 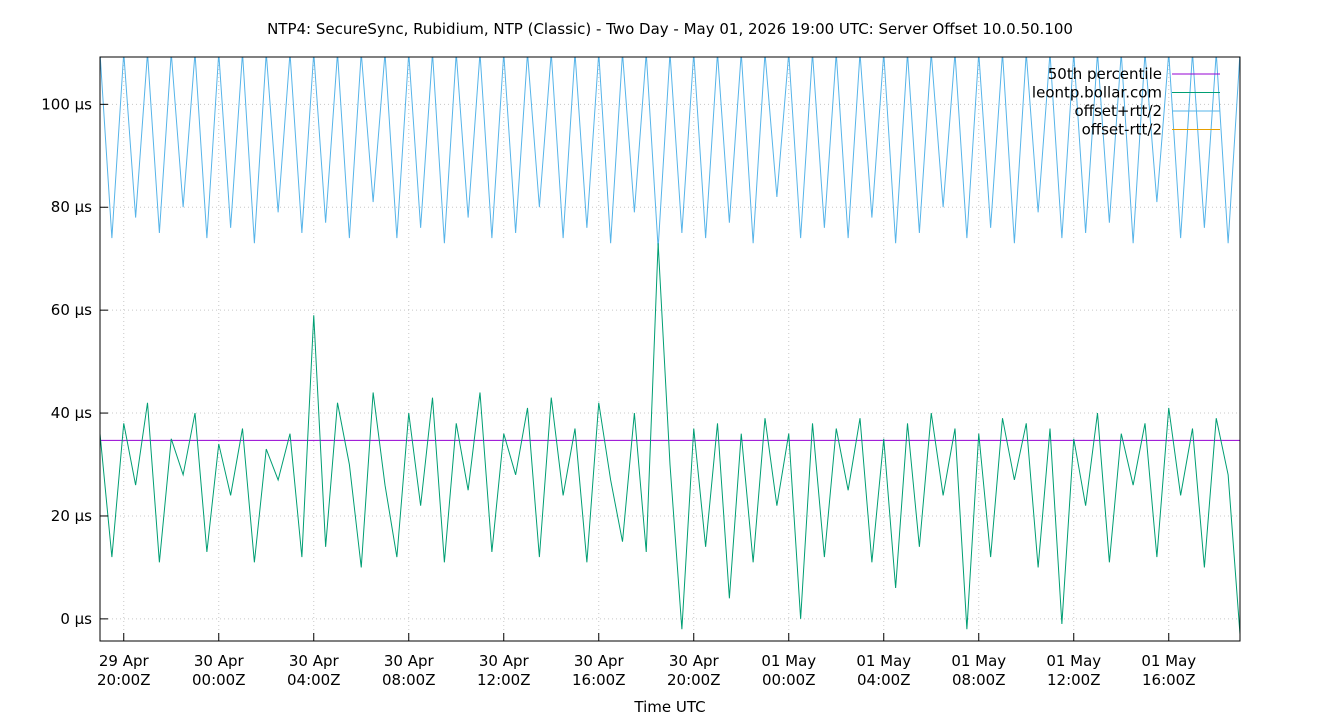 What do you see at coordinates (1118, 111) in the screenshot?
I see `legend-label: offset+rtt/2` at bounding box center [1118, 111].